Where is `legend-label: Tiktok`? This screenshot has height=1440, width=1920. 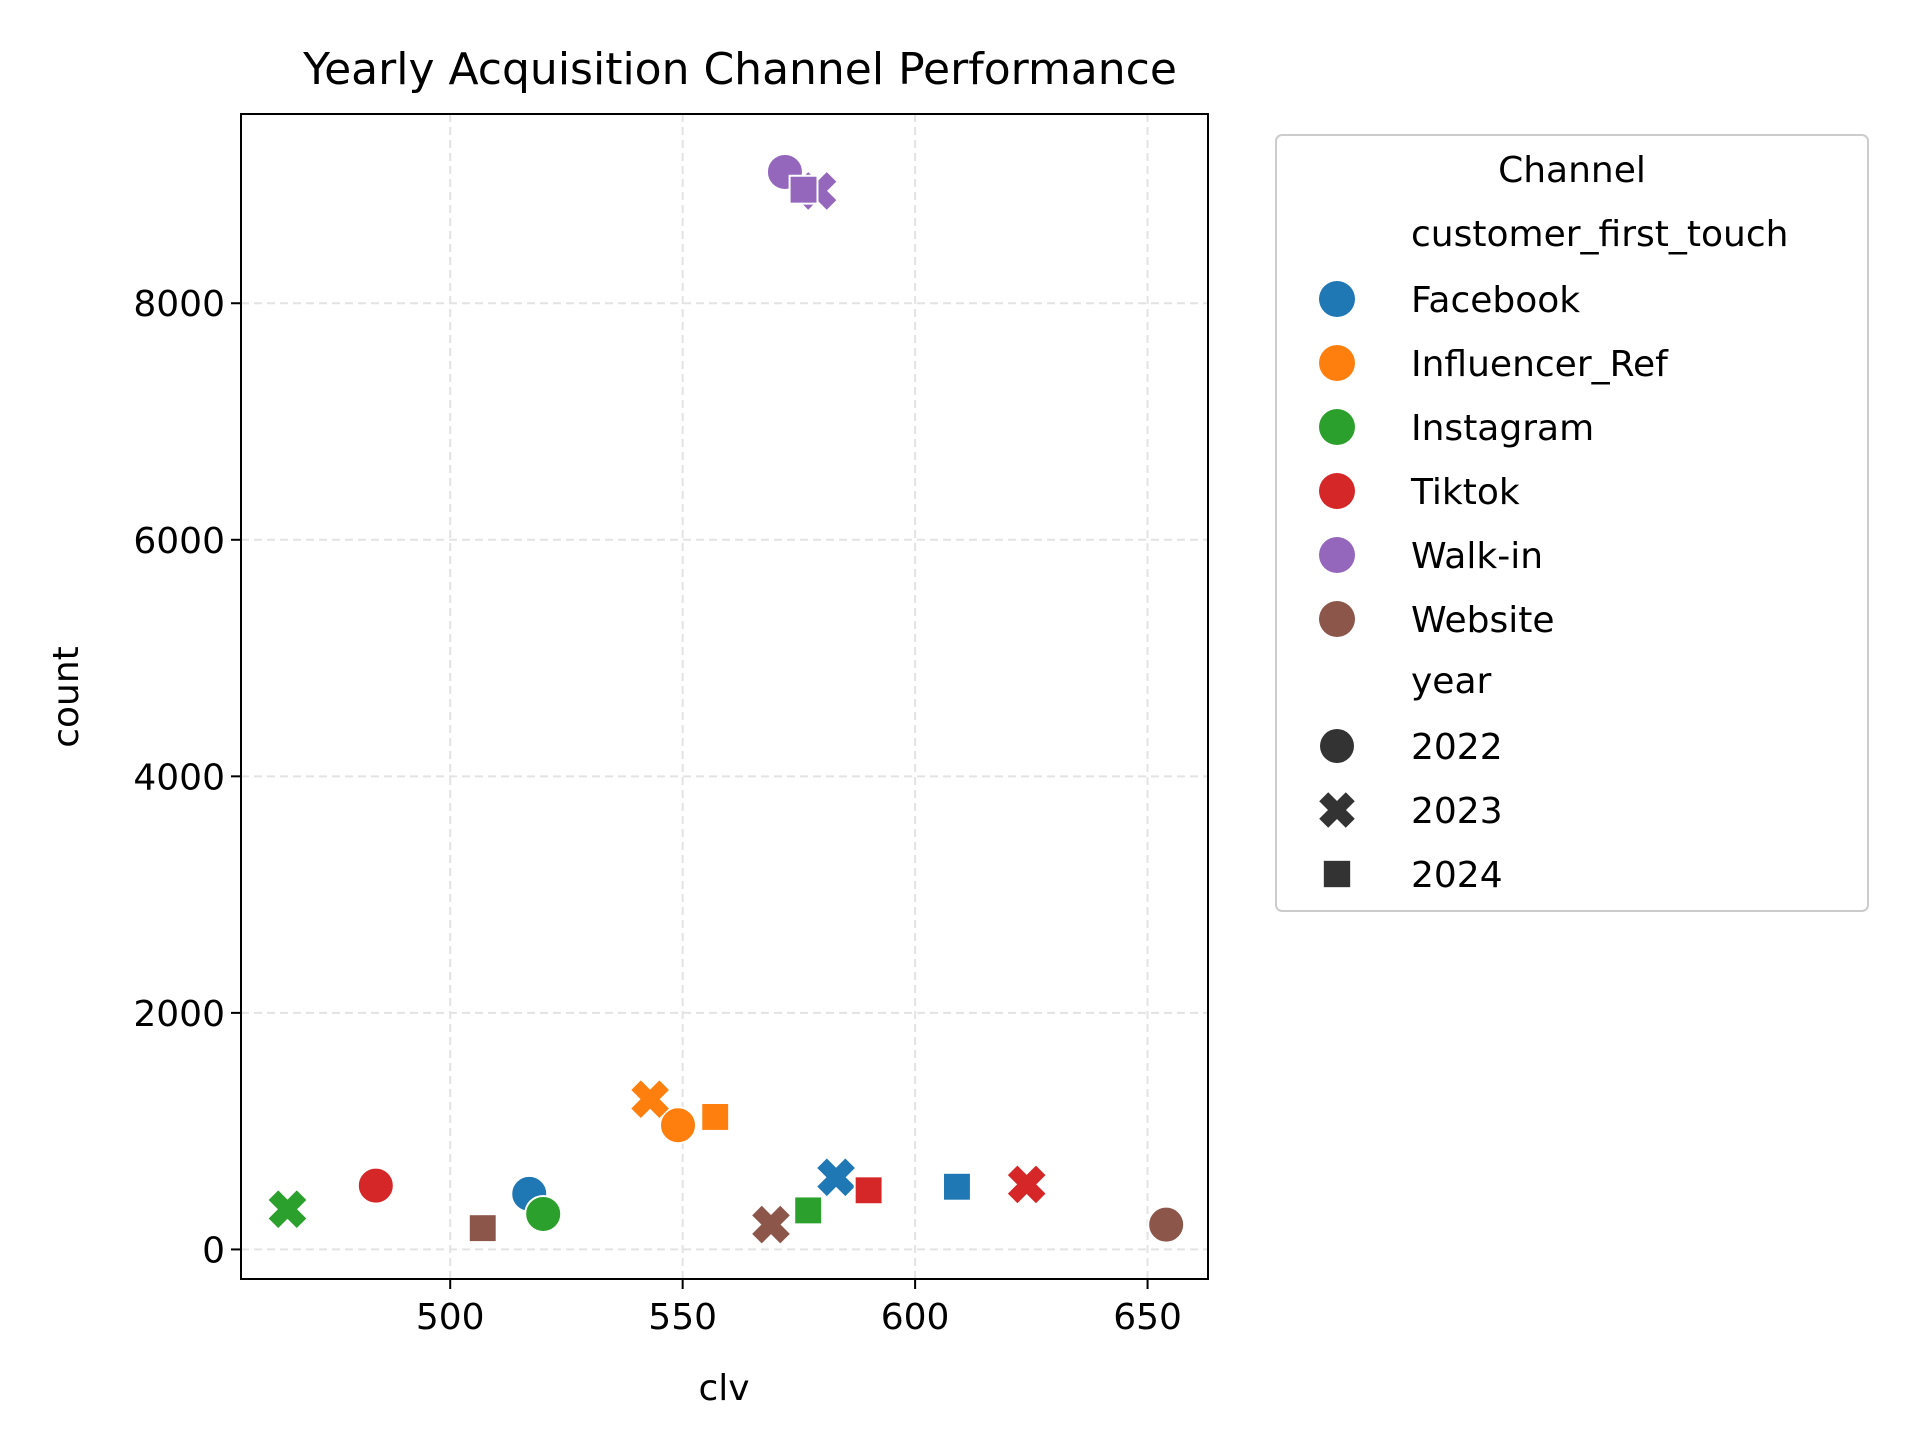
legend-label: Tiktok is located at coordinates (1465, 492).